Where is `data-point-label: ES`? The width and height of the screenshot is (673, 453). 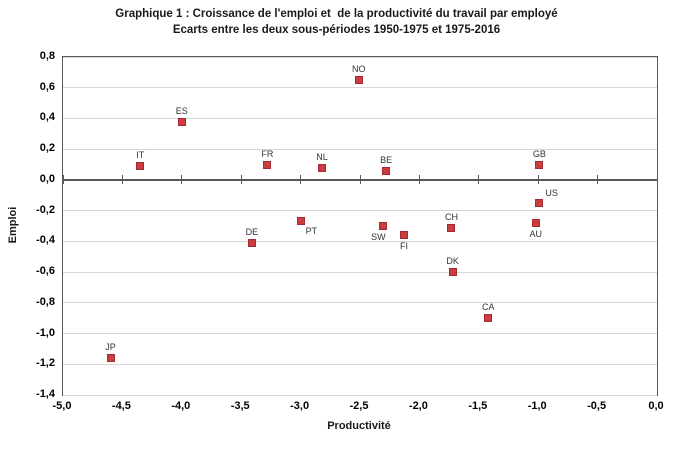
data-point-label: ES is located at coordinates (181, 110).